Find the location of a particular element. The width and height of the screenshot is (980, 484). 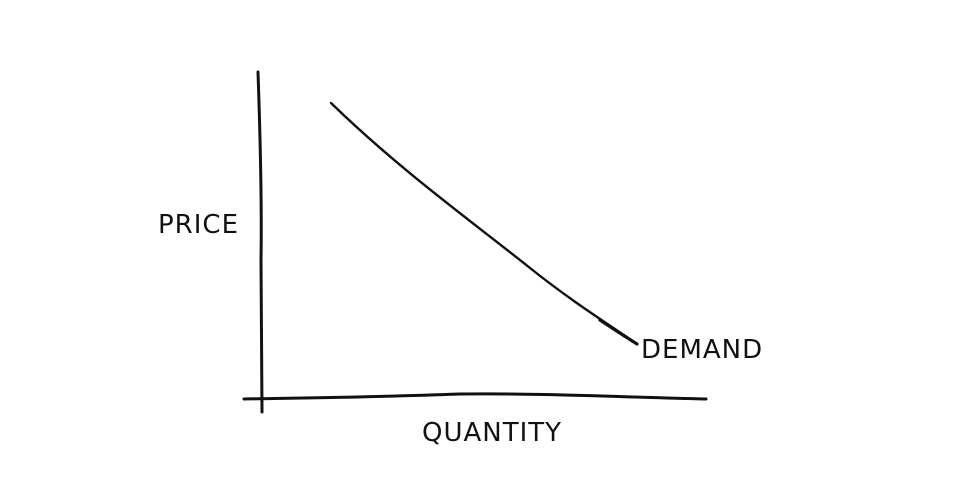

x-axis-label: QUANTITY is located at coordinates (492, 433).